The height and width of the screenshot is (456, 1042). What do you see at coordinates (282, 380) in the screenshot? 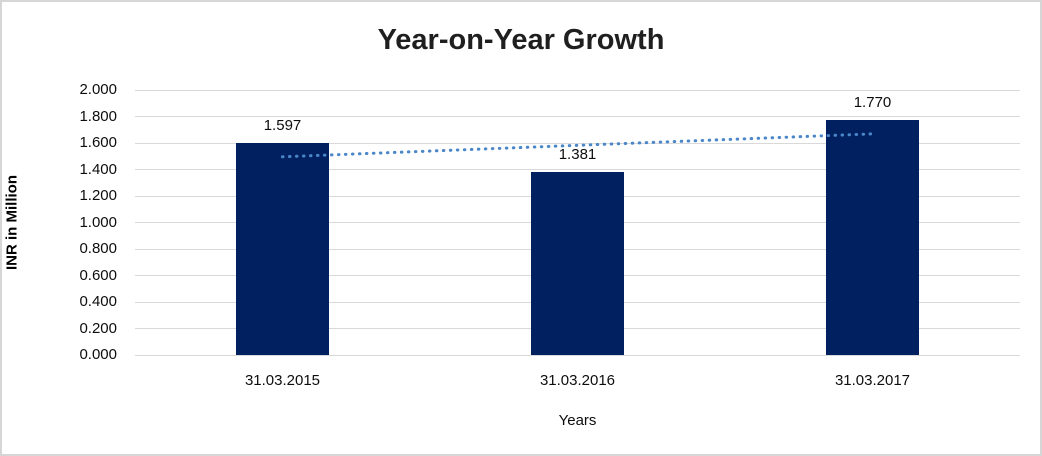
I see `x-tick-label: 31.03.2015` at bounding box center [282, 380].